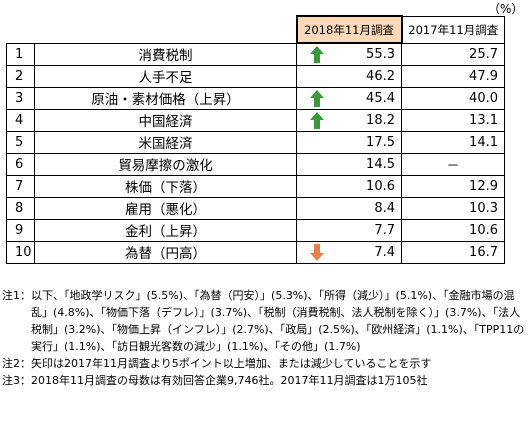 Image resolution: width=529 pixels, height=434 pixels. I want to click on value-2017: 25.7, so click(453, 54).